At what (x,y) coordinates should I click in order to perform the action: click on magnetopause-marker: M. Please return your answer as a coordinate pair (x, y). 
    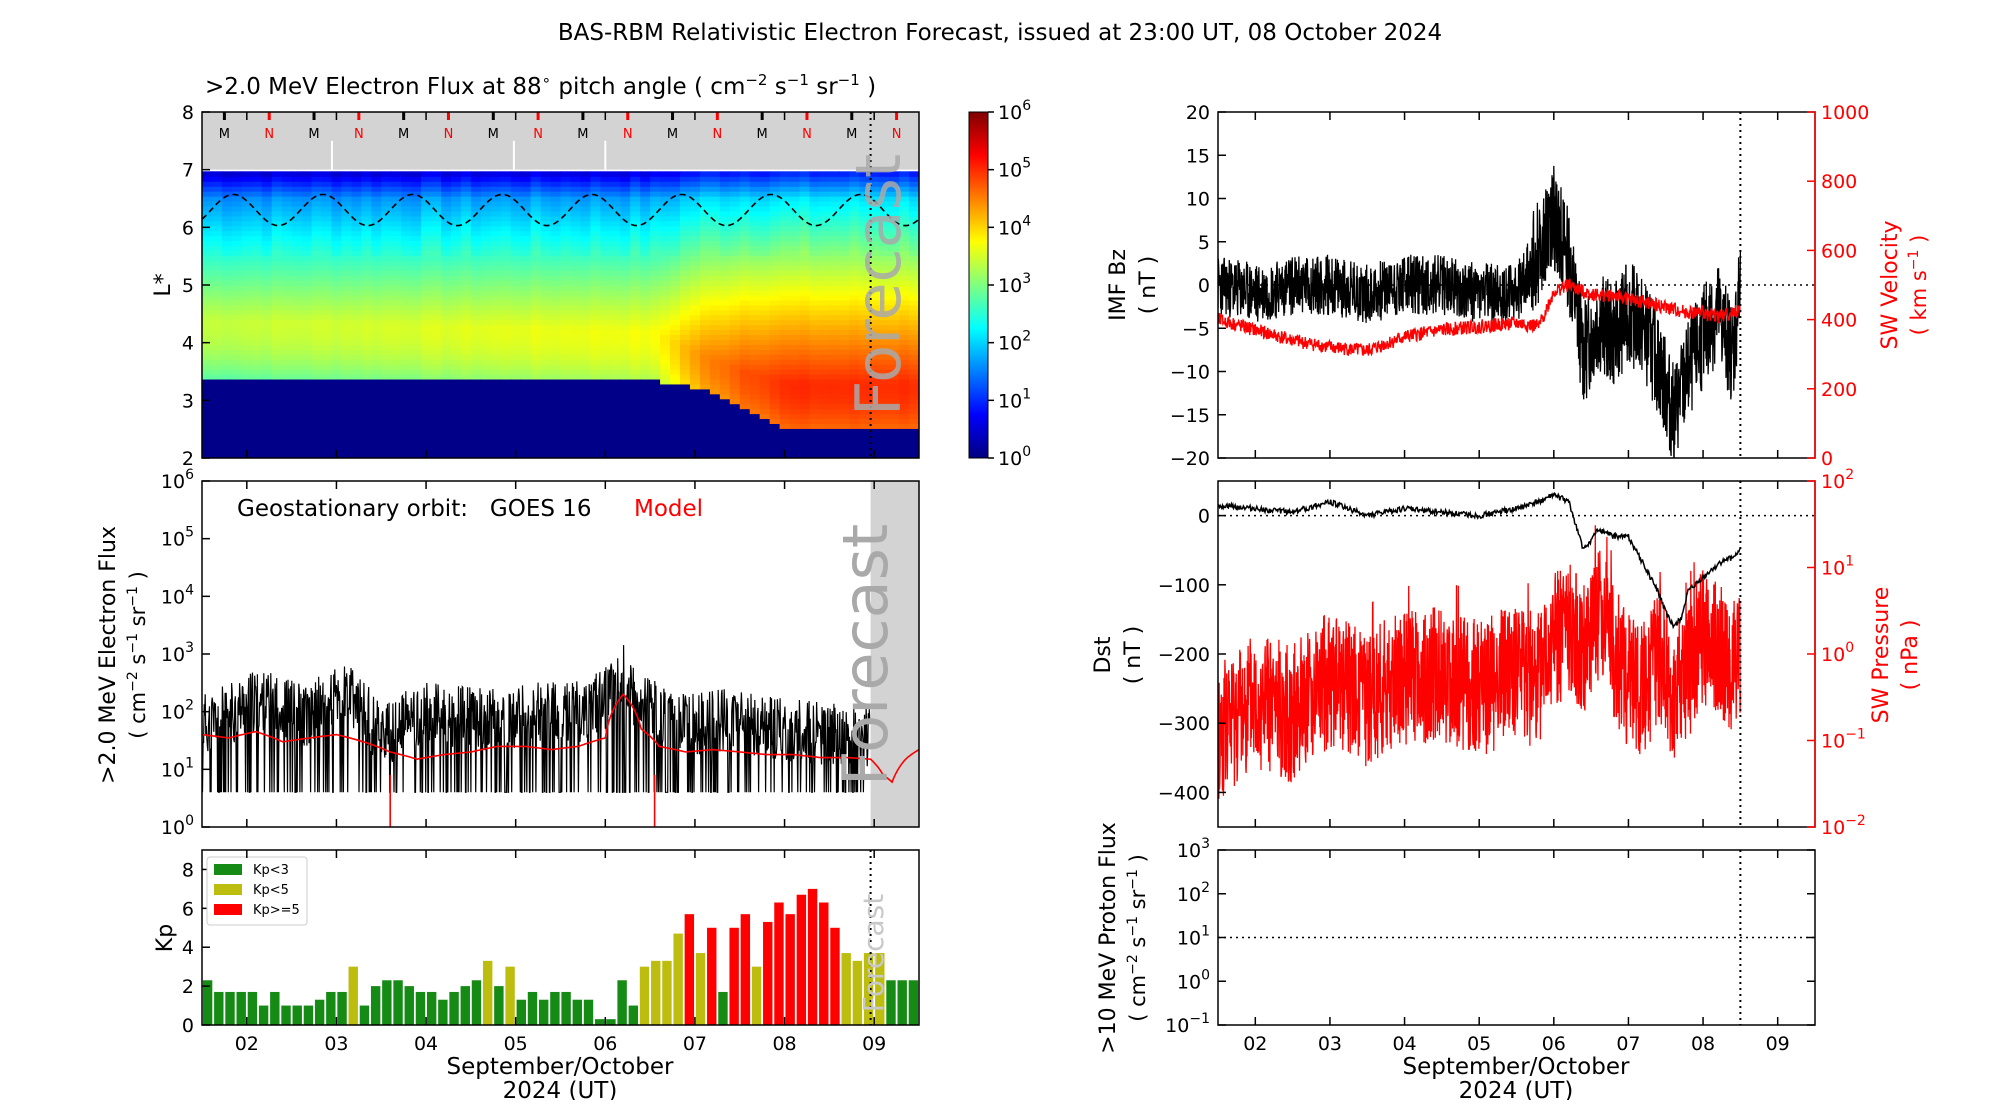
    Looking at the image, I should click on (672, 134).